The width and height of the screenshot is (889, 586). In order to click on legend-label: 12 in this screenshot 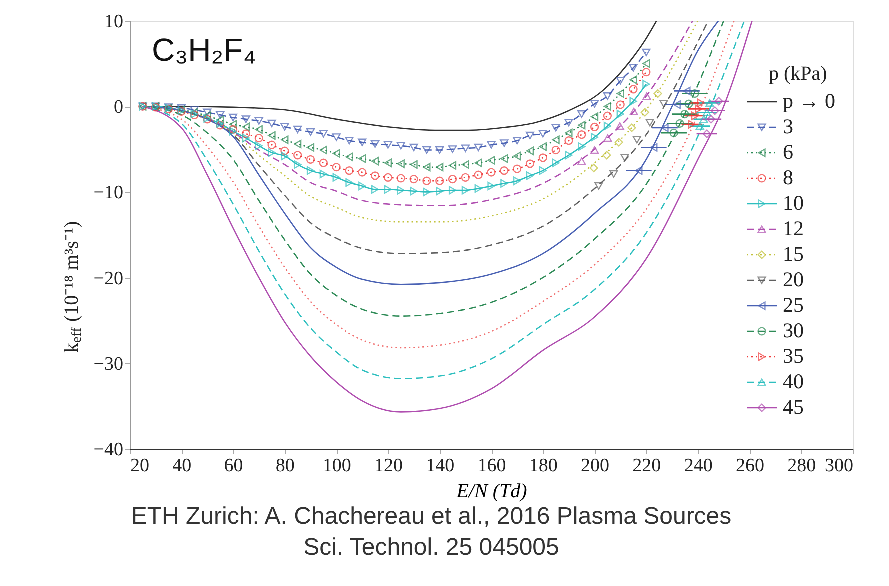, I will do `click(793, 228)`.